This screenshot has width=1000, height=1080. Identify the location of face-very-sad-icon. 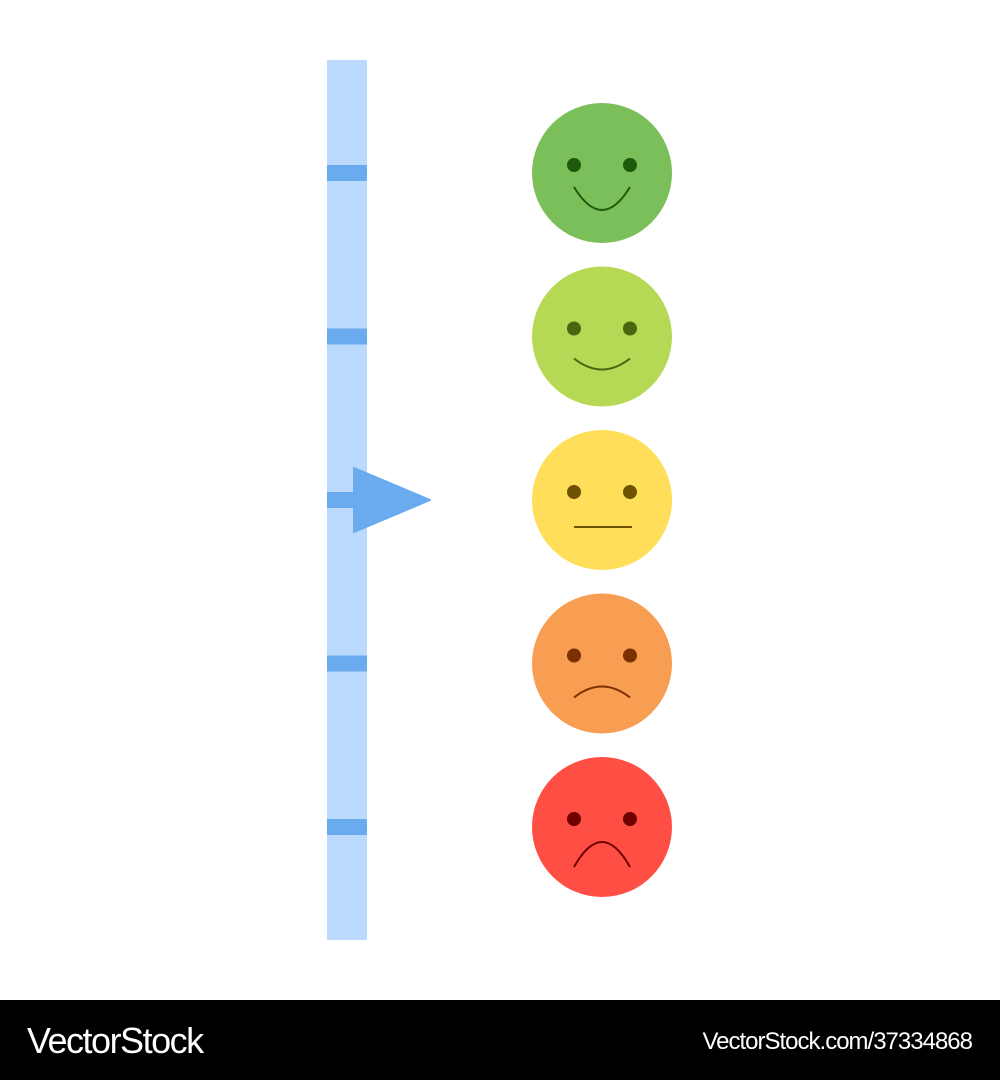
(602, 827).